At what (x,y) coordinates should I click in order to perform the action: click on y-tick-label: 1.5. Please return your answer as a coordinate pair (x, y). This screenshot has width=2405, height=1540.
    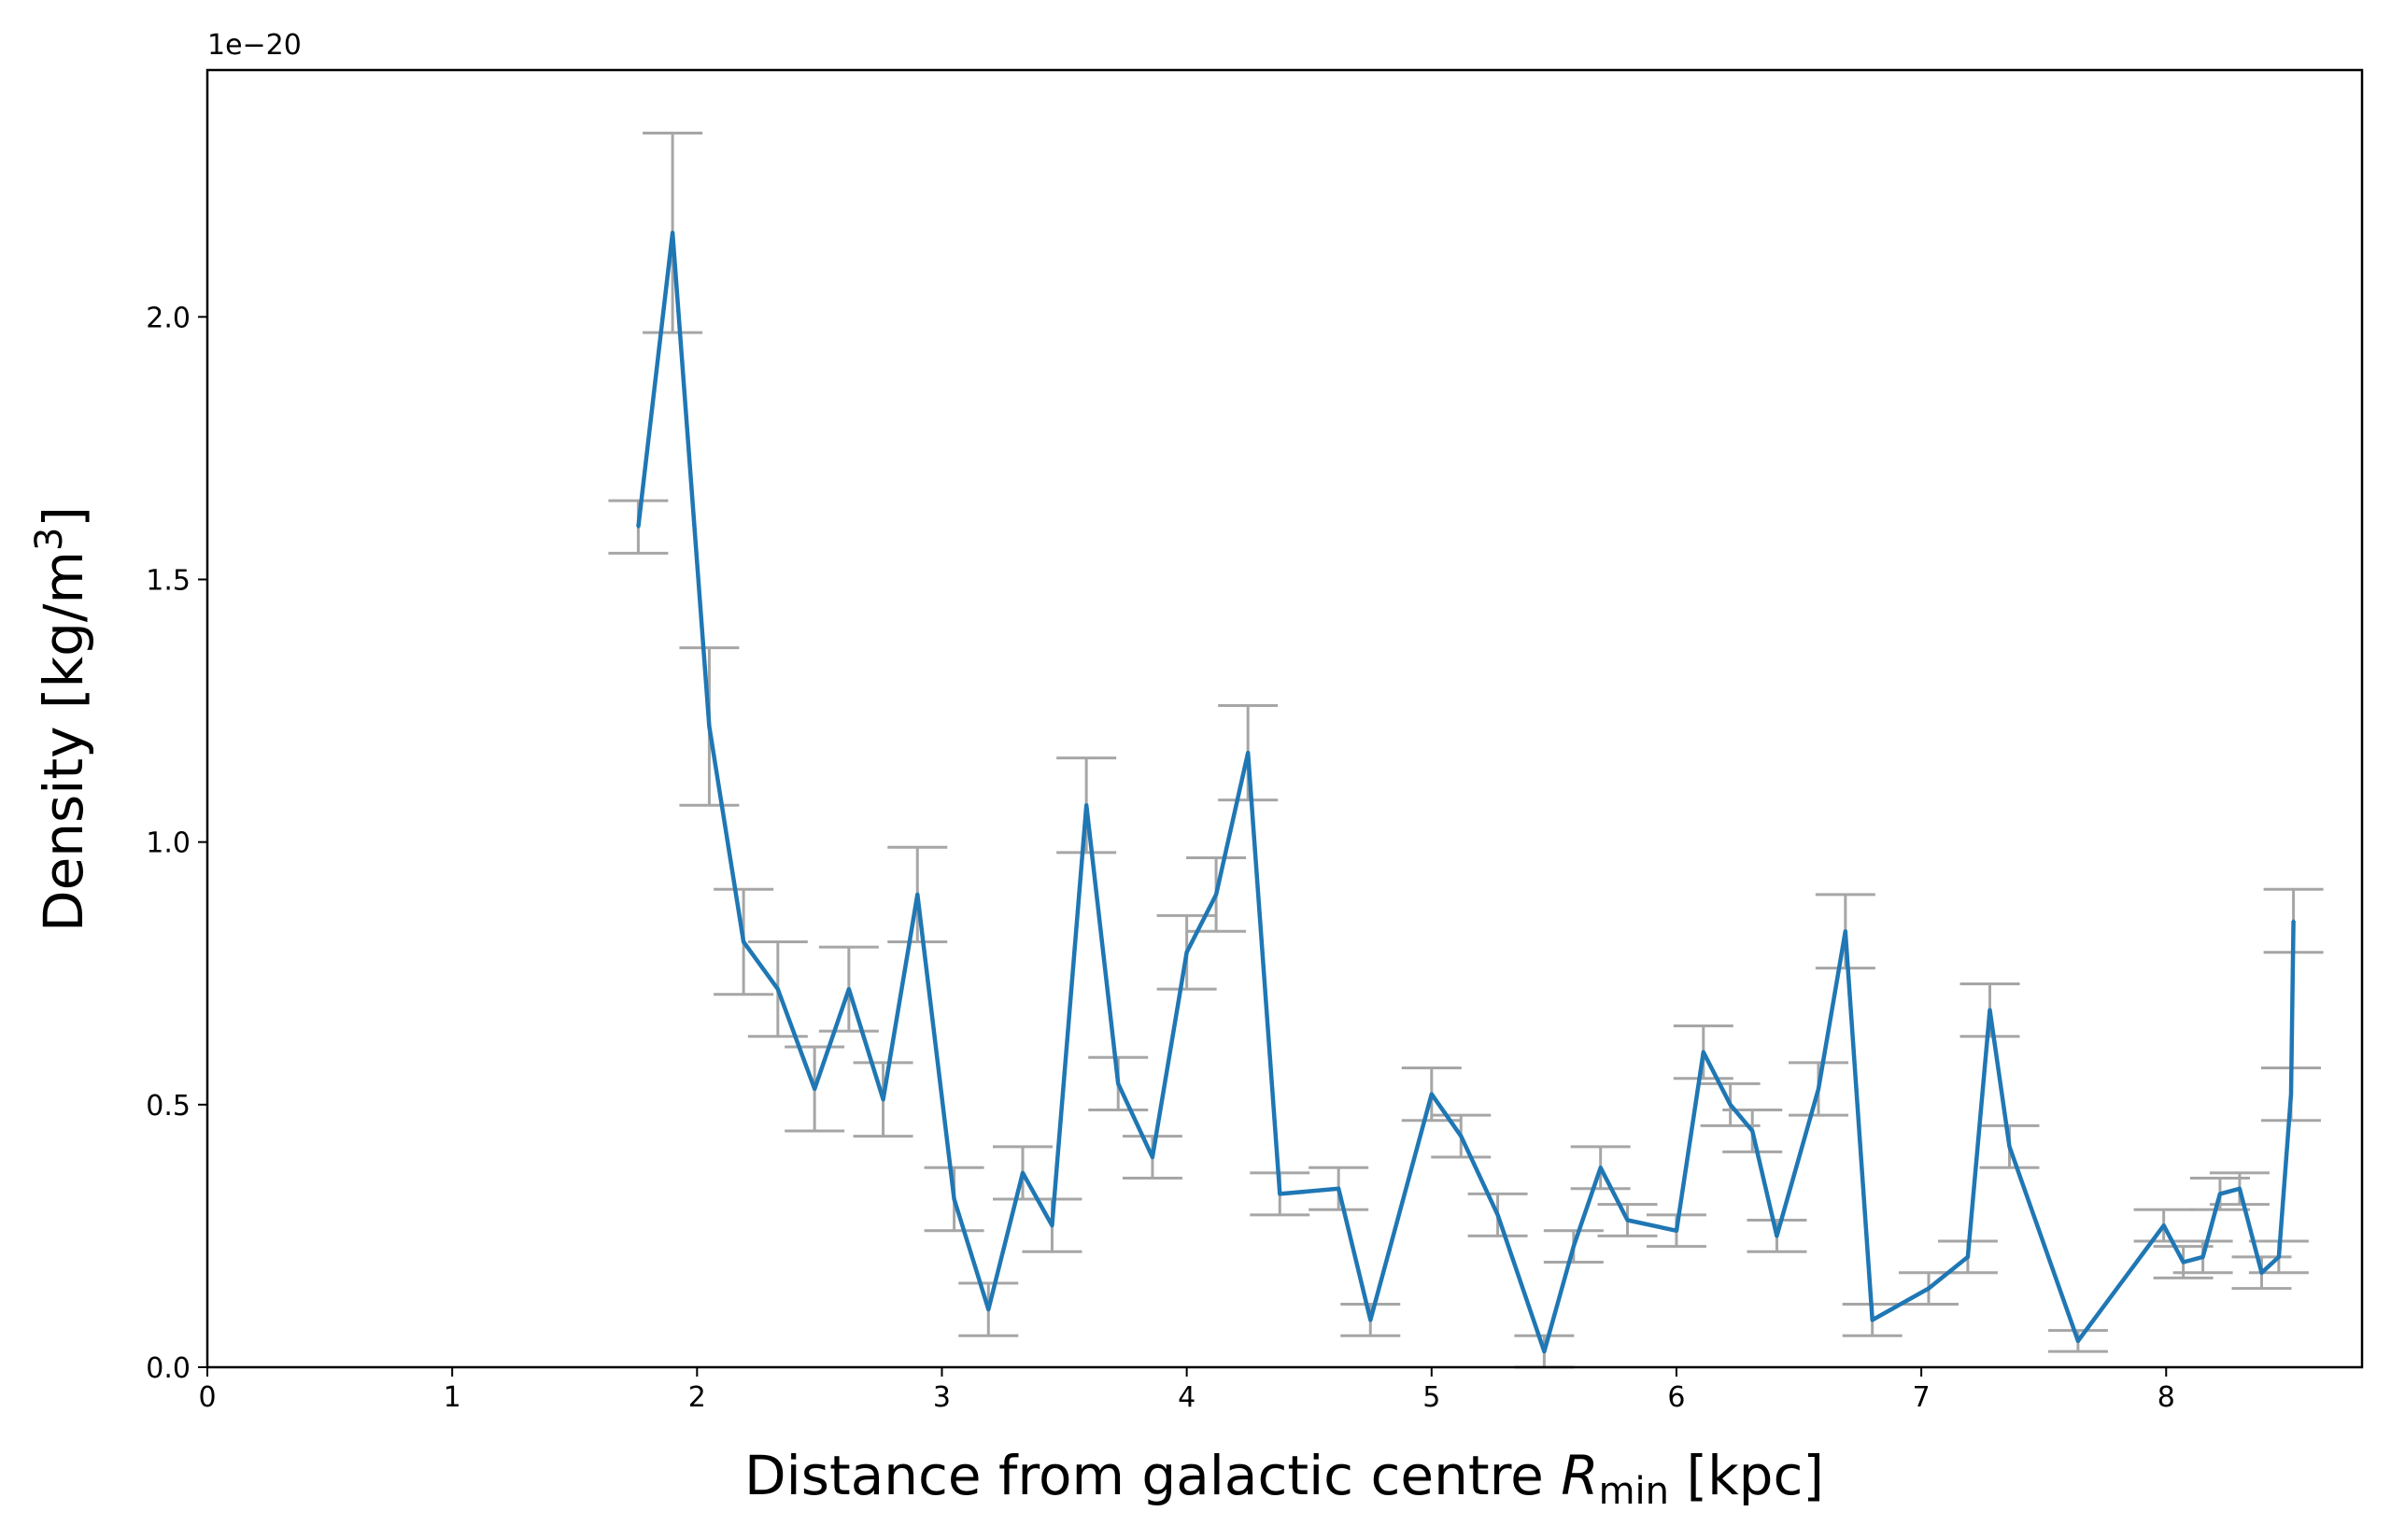
    Looking at the image, I should click on (168, 581).